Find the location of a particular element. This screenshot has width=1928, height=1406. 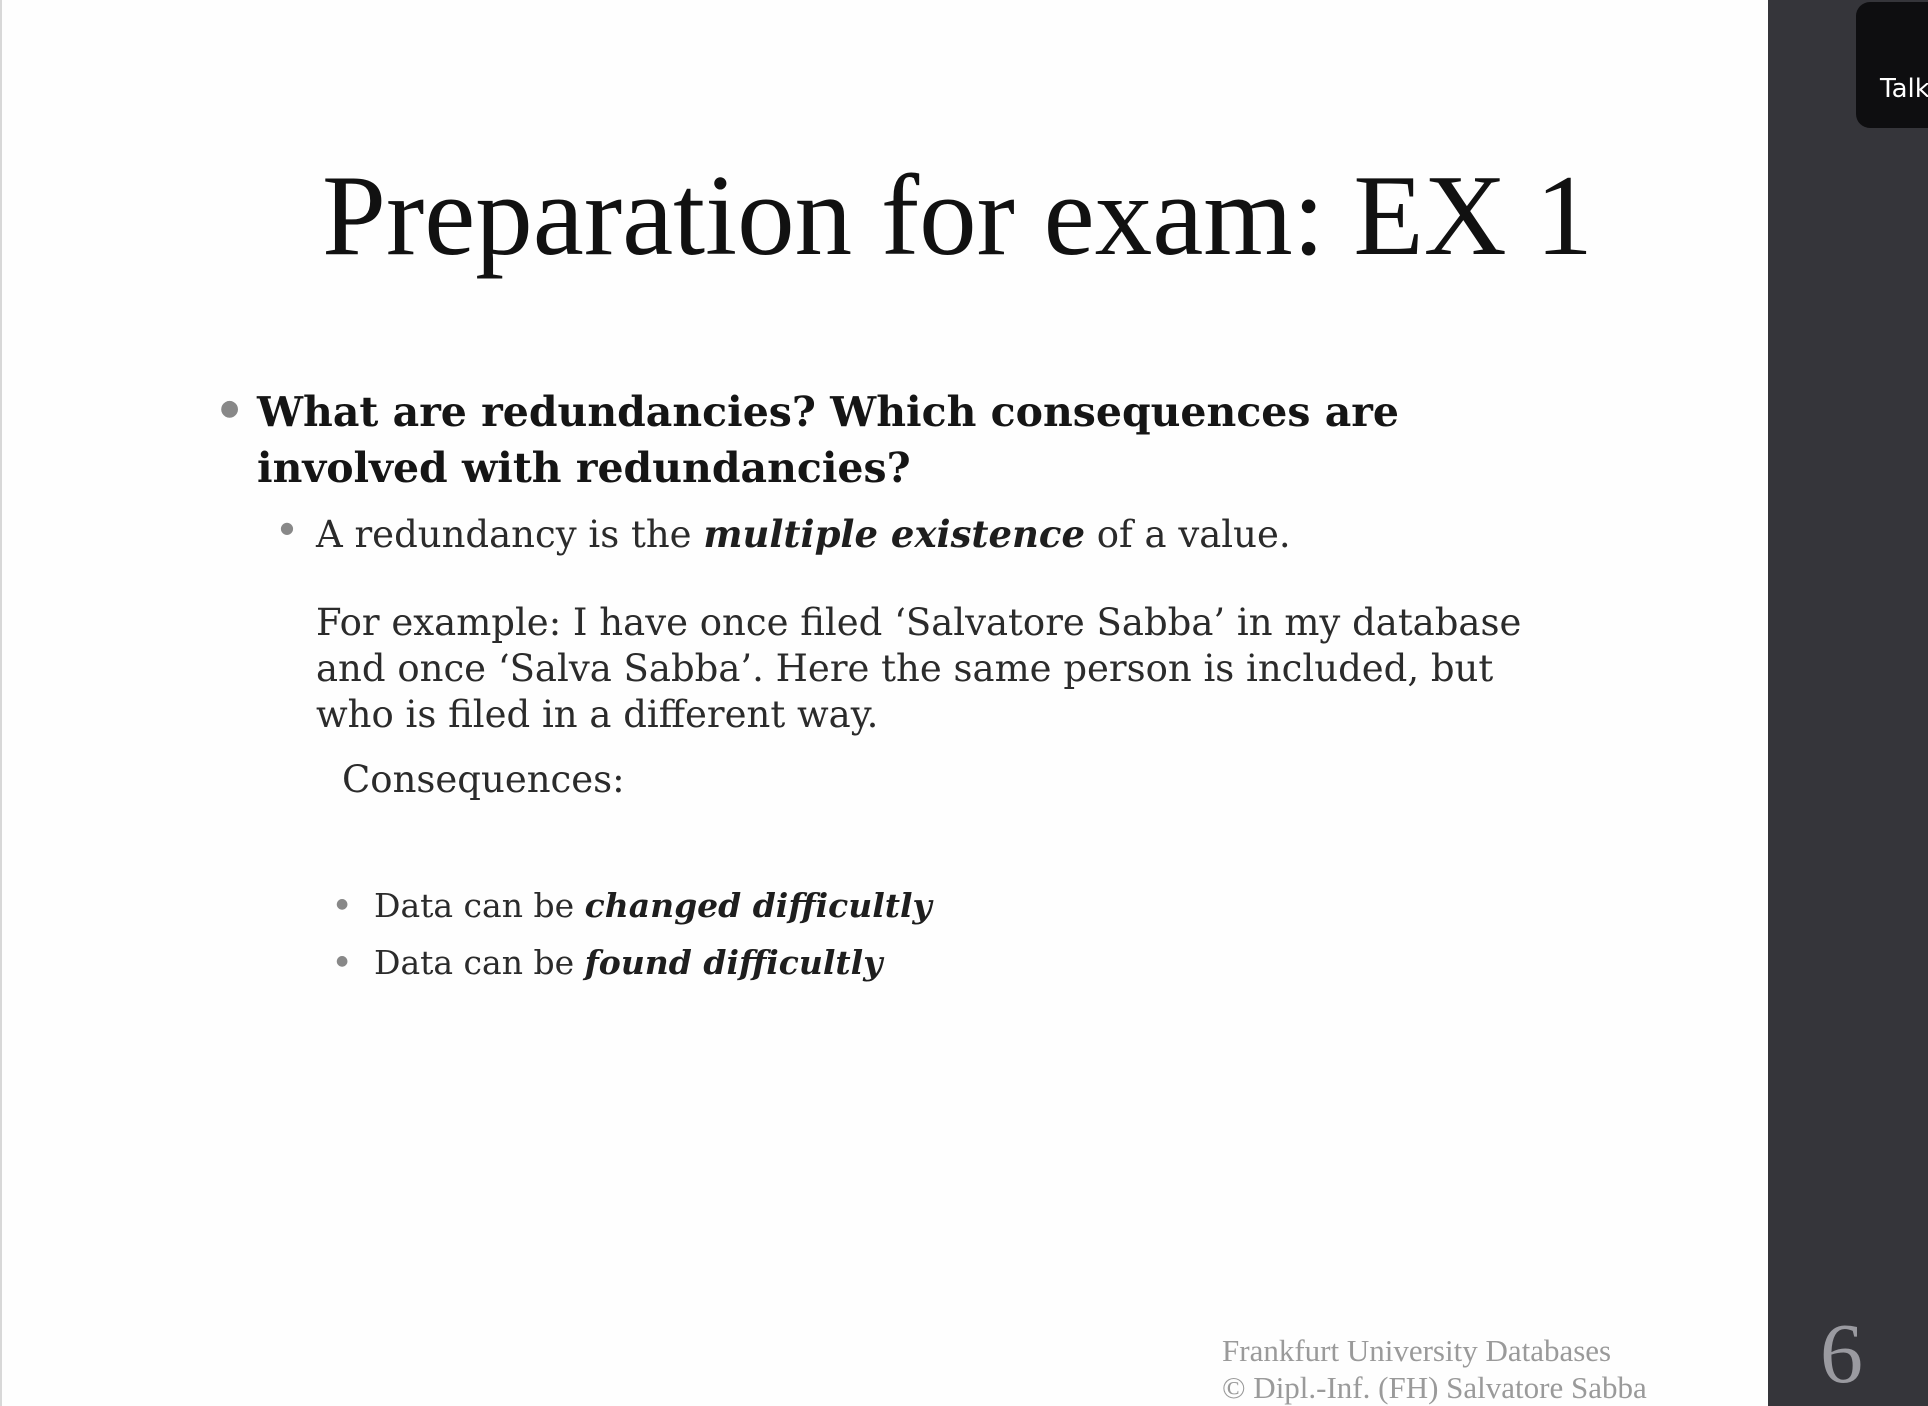

consequence-item: Data can be changed difficultly is located at coordinates (653, 906).